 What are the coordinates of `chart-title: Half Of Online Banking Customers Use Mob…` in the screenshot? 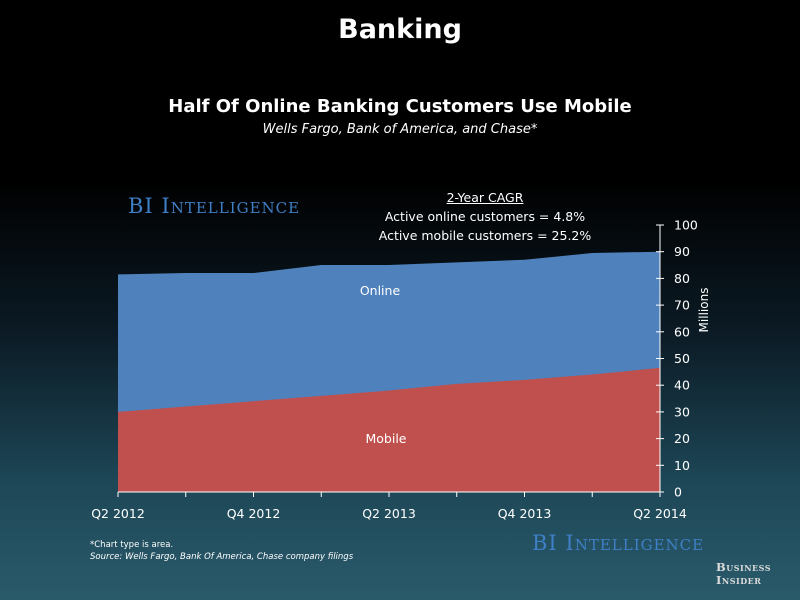 It's located at (400, 106).